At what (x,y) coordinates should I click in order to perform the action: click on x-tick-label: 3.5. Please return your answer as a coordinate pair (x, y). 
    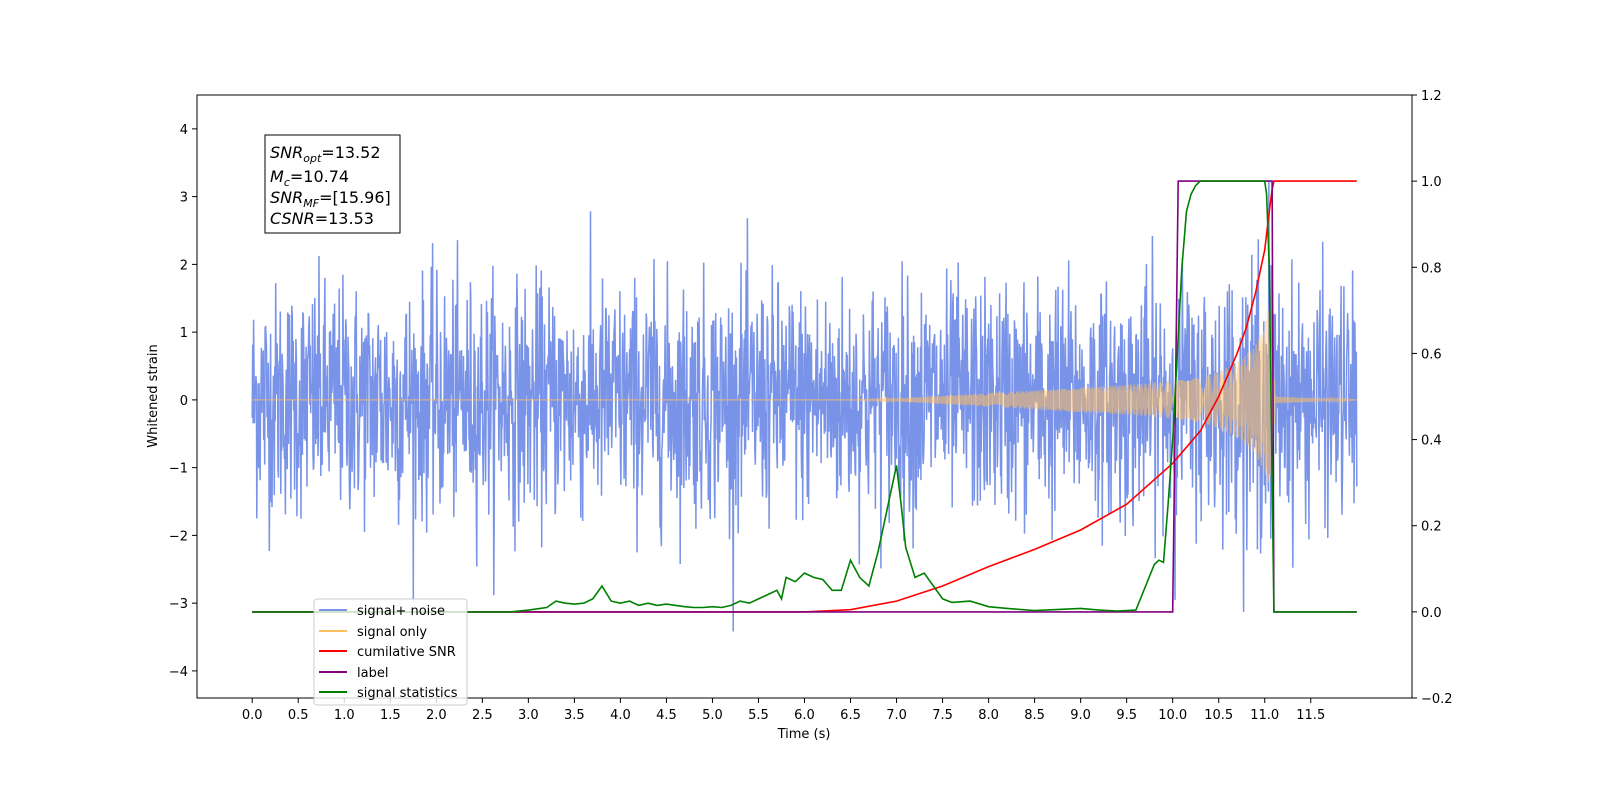
    Looking at the image, I should click on (574, 715).